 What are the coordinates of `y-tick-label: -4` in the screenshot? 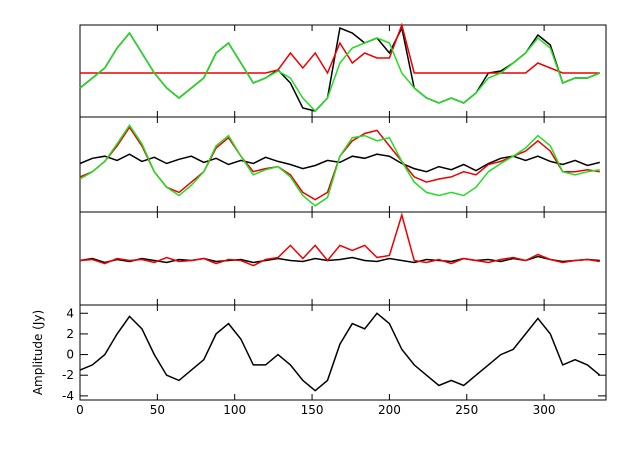 It's located at (68, 396).